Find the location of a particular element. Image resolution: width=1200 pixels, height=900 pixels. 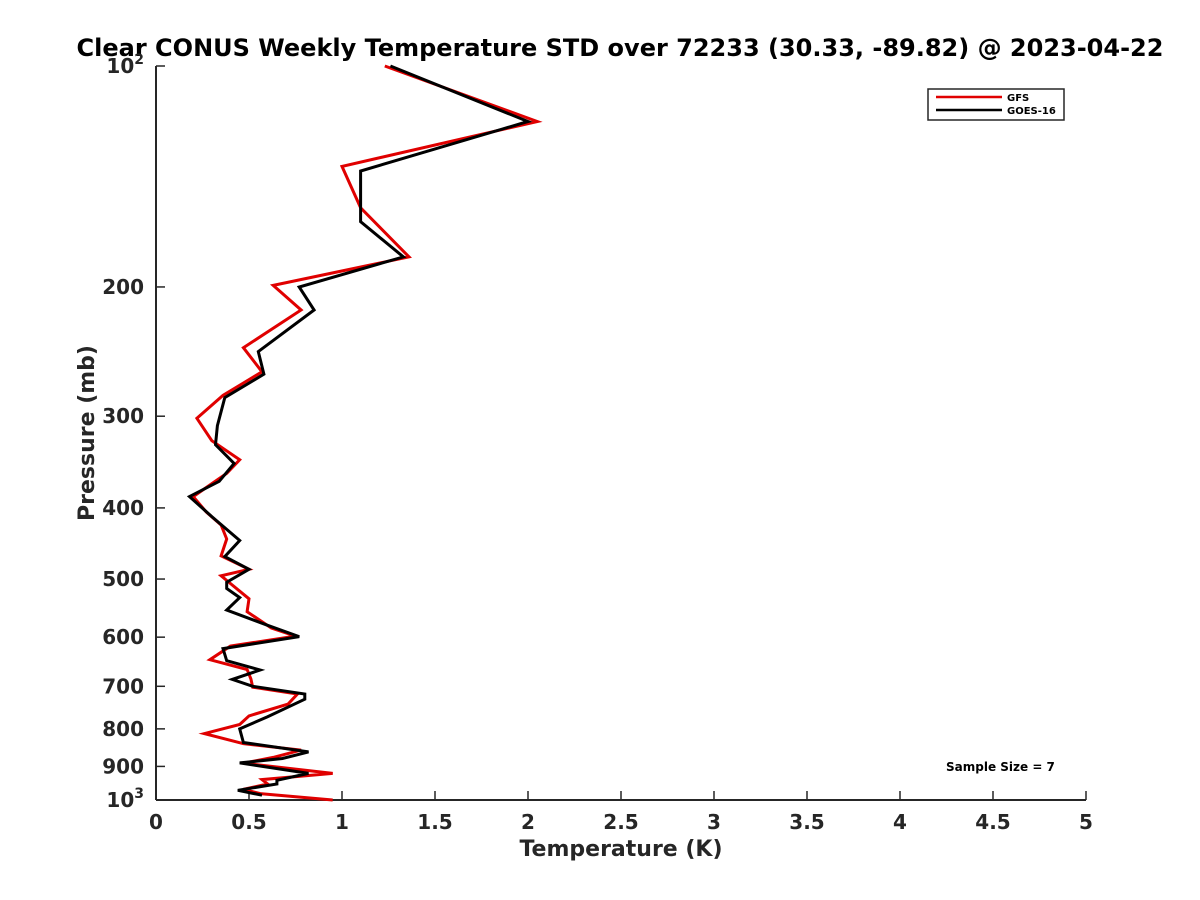

y-tick-label: 400 is located at coordinates (123, 508).